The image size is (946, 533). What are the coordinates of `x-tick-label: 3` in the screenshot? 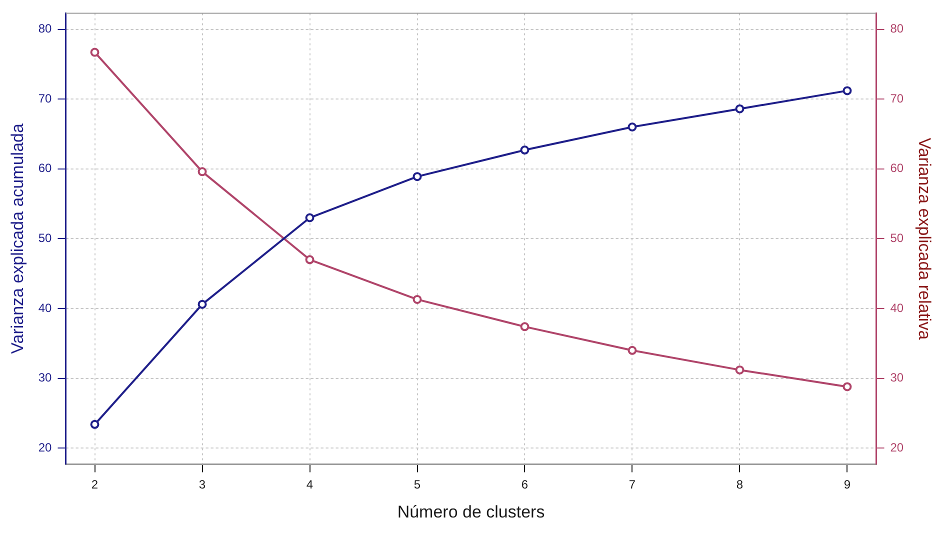 It's located at (202, 485).